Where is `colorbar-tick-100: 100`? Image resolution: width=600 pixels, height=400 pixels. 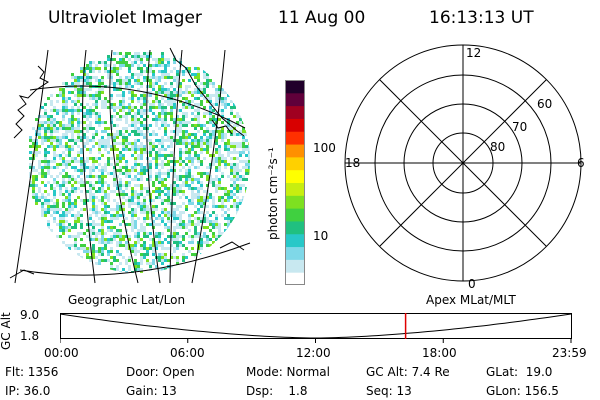 colorbar-tick-100: 100 is located at coordinates (324, 148).